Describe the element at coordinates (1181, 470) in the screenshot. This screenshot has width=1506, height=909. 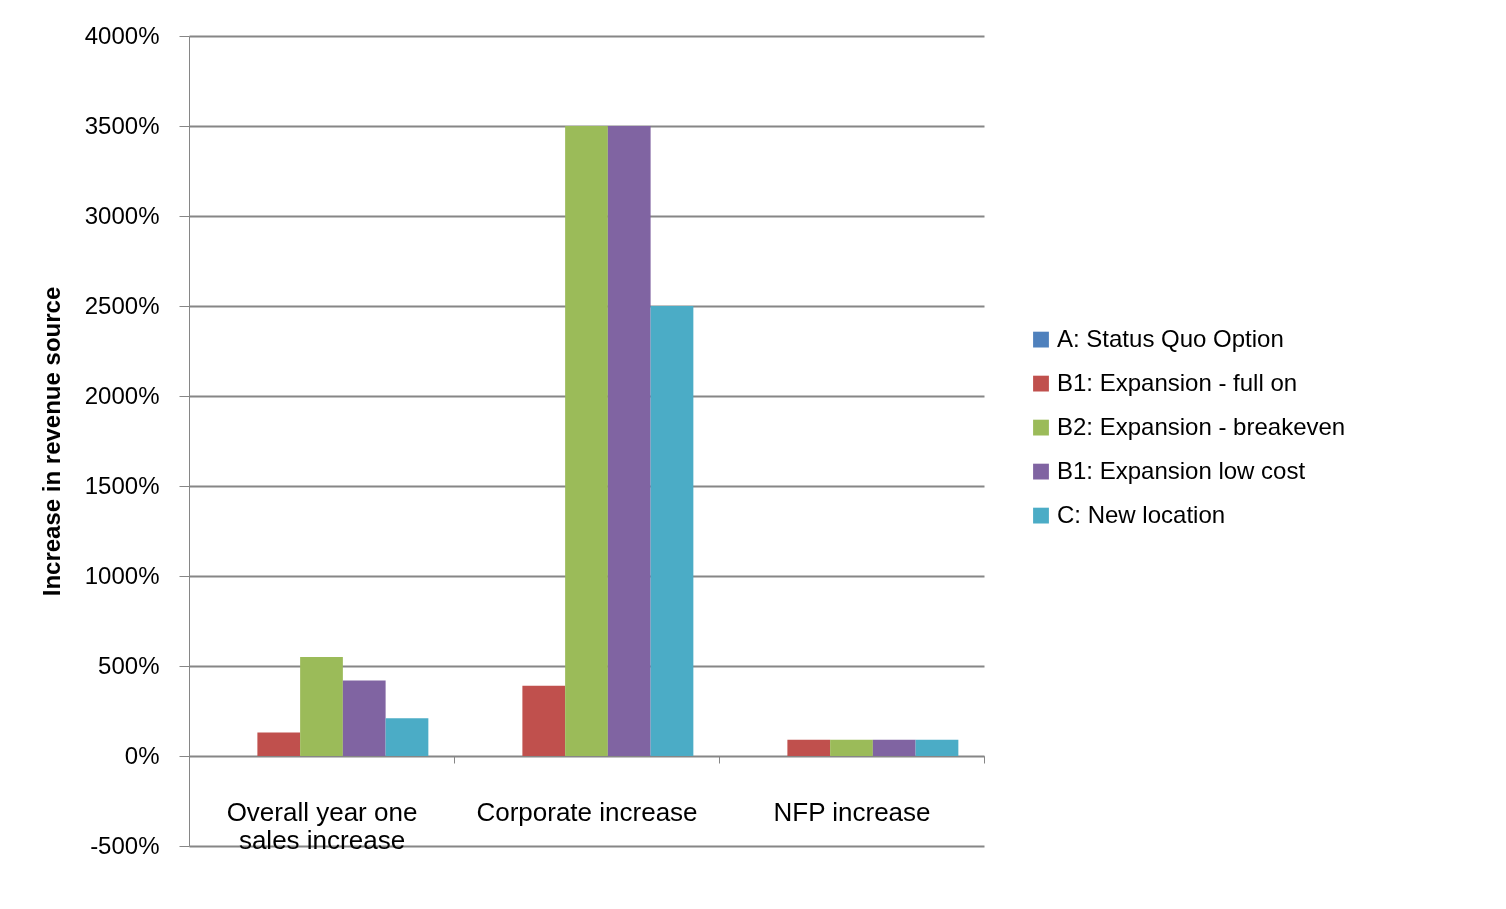
I see `legend-label: B1: Expansion low cost` at that location.